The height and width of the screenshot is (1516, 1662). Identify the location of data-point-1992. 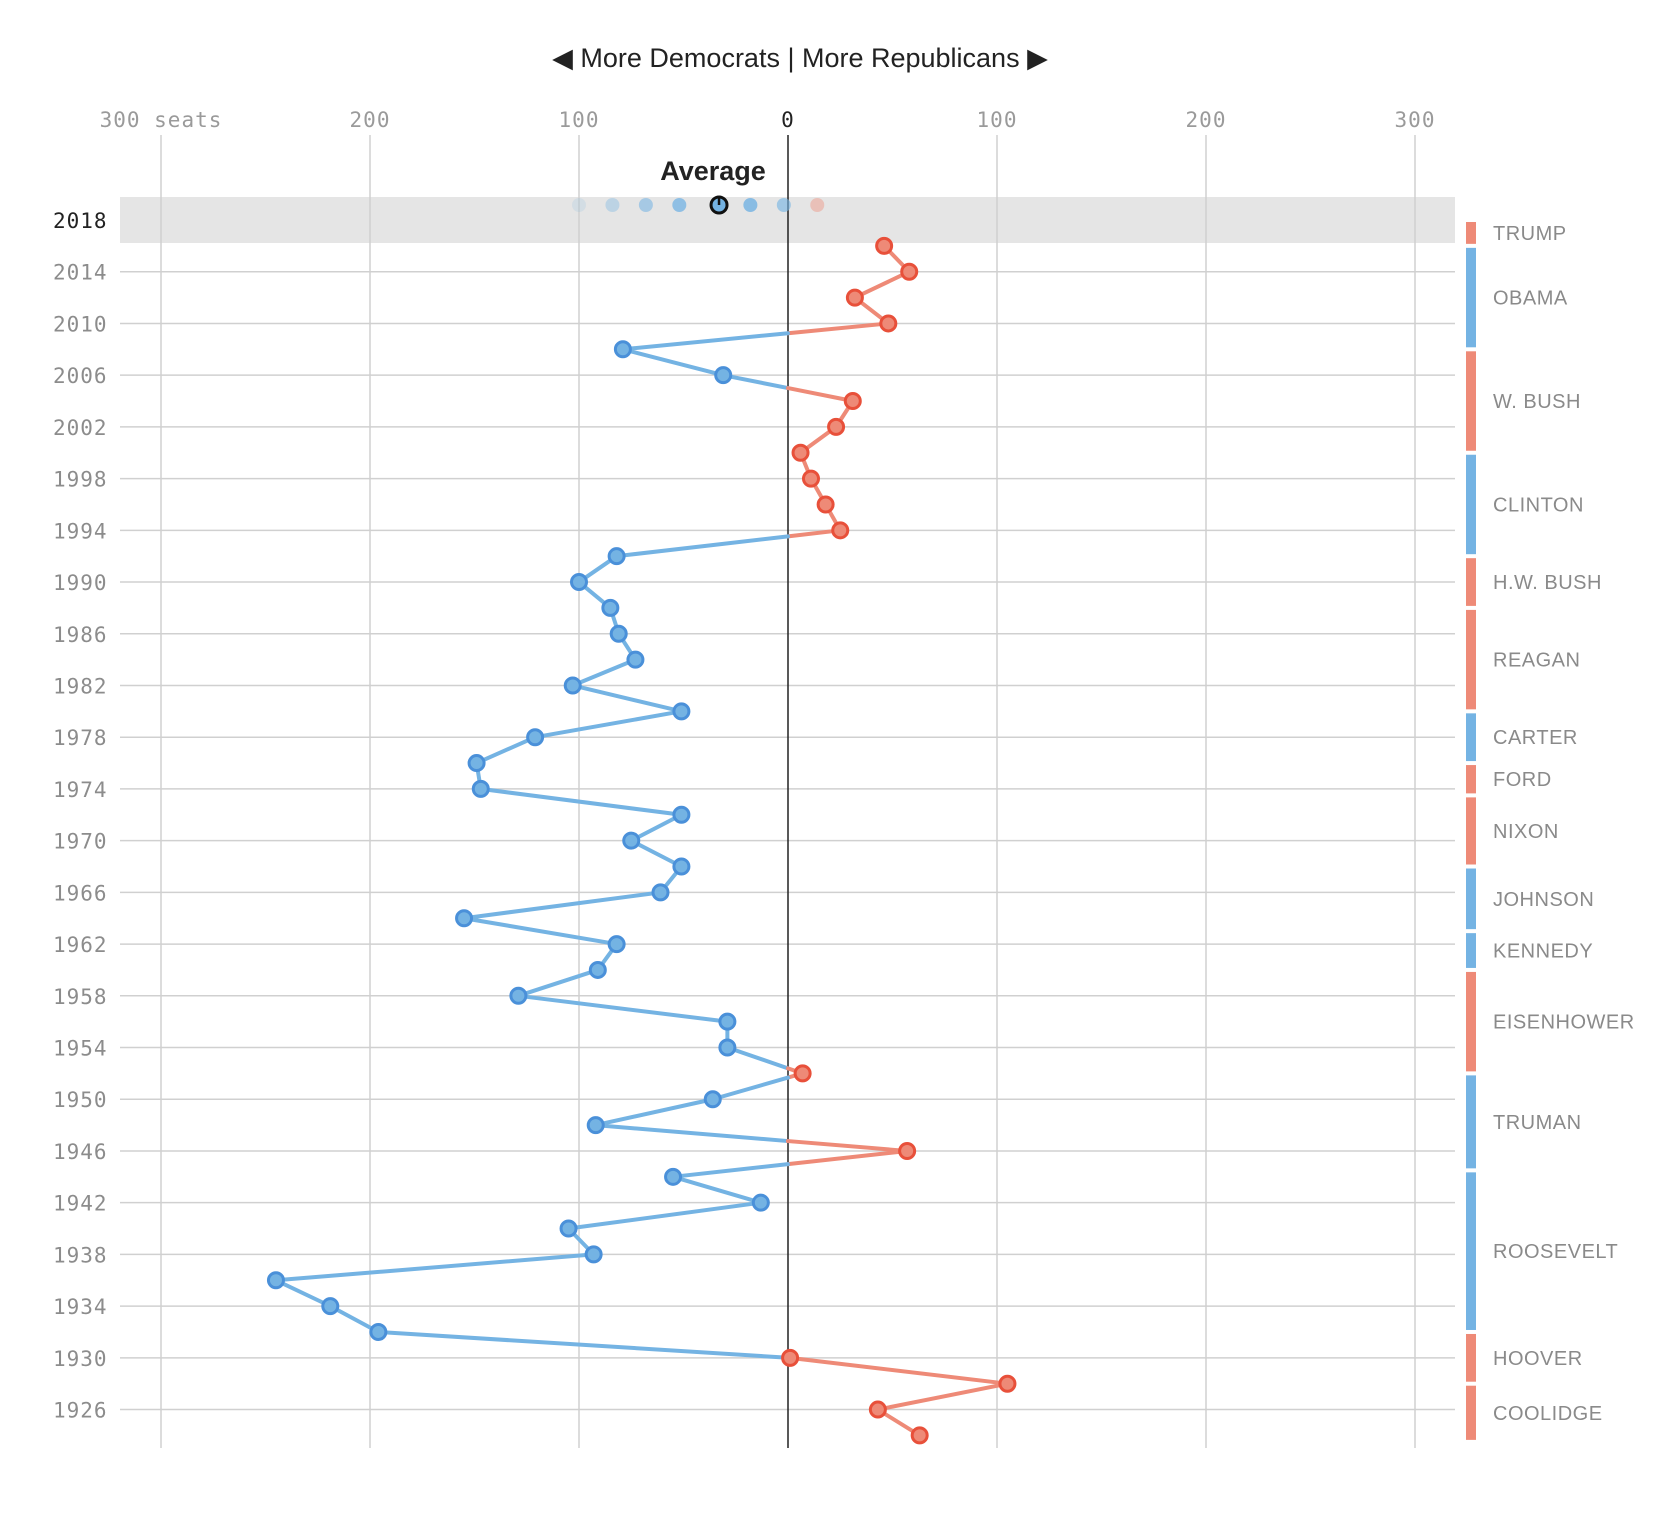
(616, 556).